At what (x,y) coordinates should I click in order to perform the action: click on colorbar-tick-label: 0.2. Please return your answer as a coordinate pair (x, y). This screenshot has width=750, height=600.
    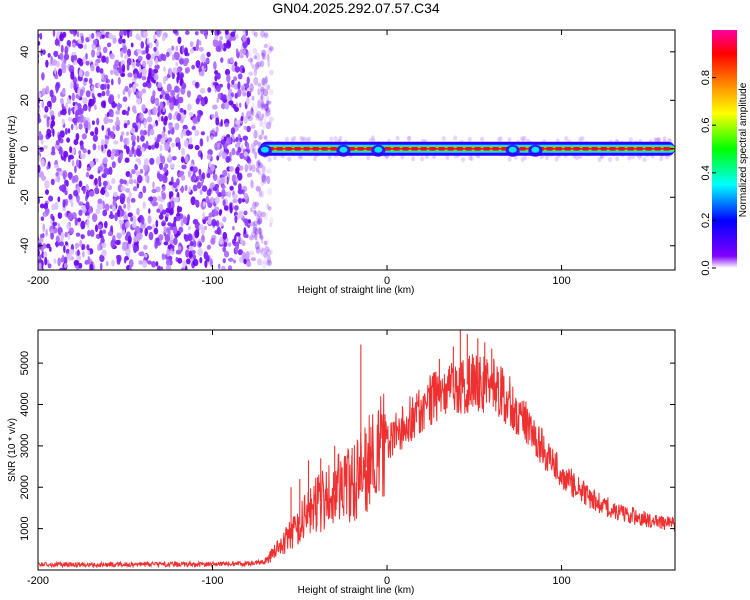
    Looking at the image, I should click on (706, 220).